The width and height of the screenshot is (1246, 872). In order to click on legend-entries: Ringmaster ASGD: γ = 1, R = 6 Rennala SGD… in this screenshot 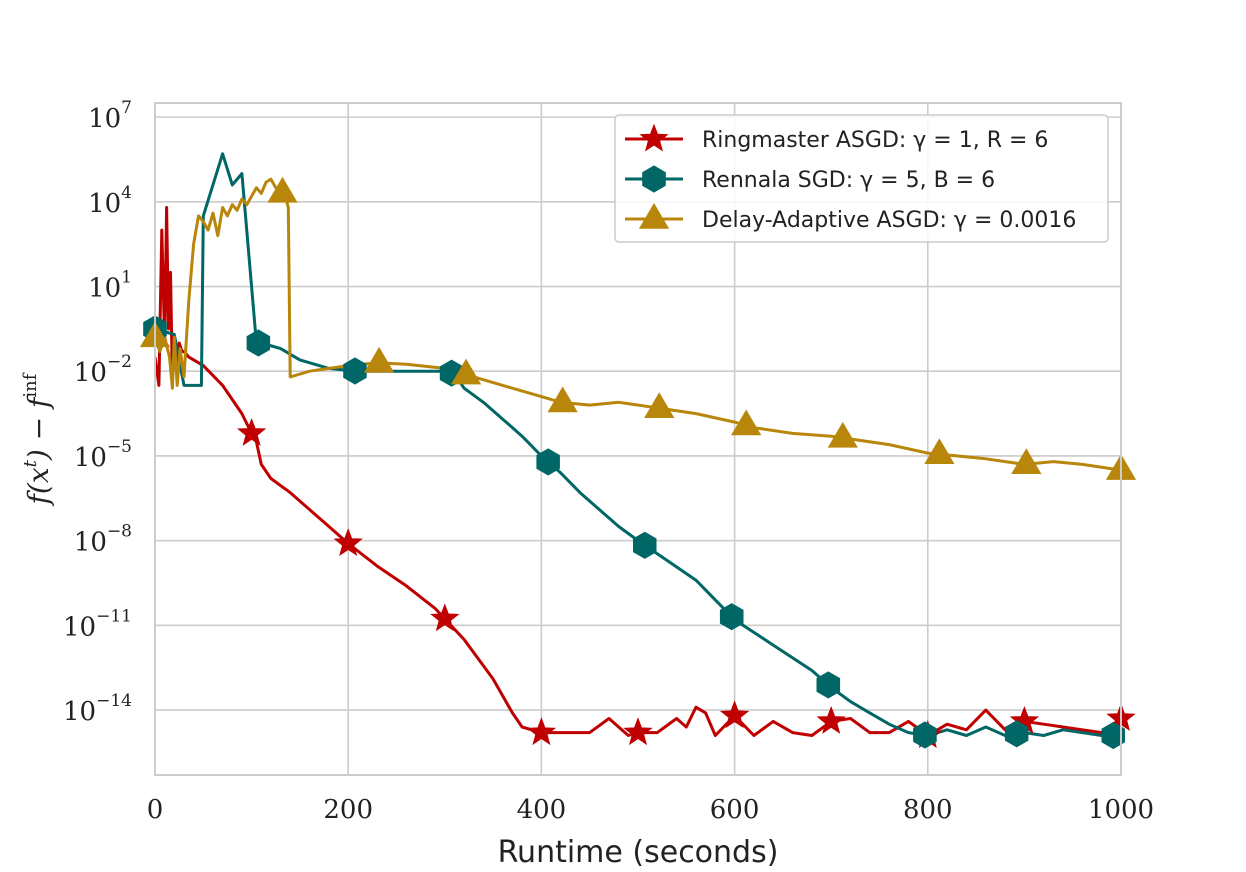, I will do `click(850, 178)`.